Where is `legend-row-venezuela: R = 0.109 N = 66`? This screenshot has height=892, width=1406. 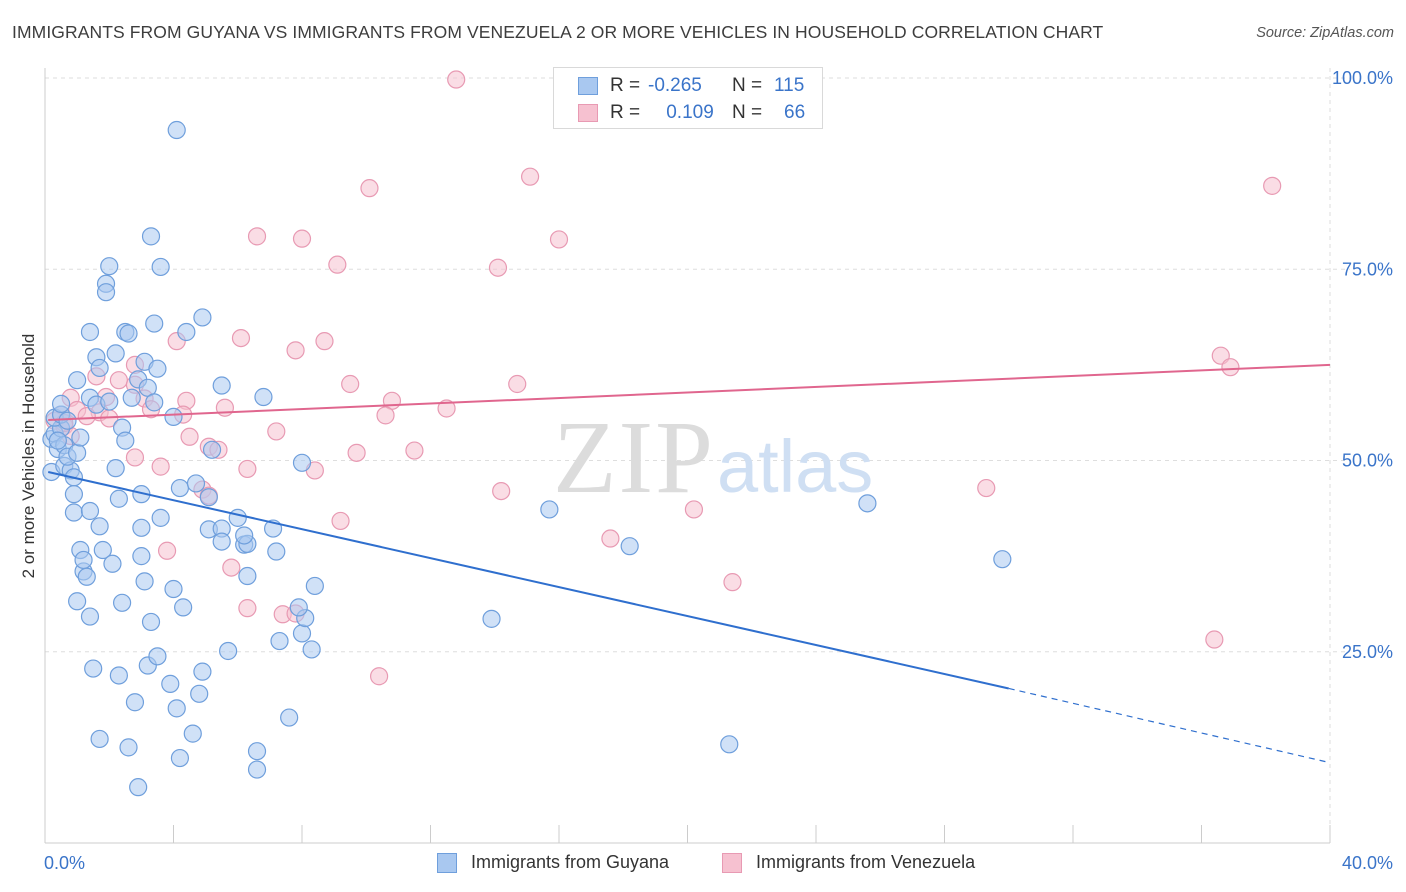 legend-row-venezuela: R = 0.109 N = 66 is located at coordinates (691, 113).